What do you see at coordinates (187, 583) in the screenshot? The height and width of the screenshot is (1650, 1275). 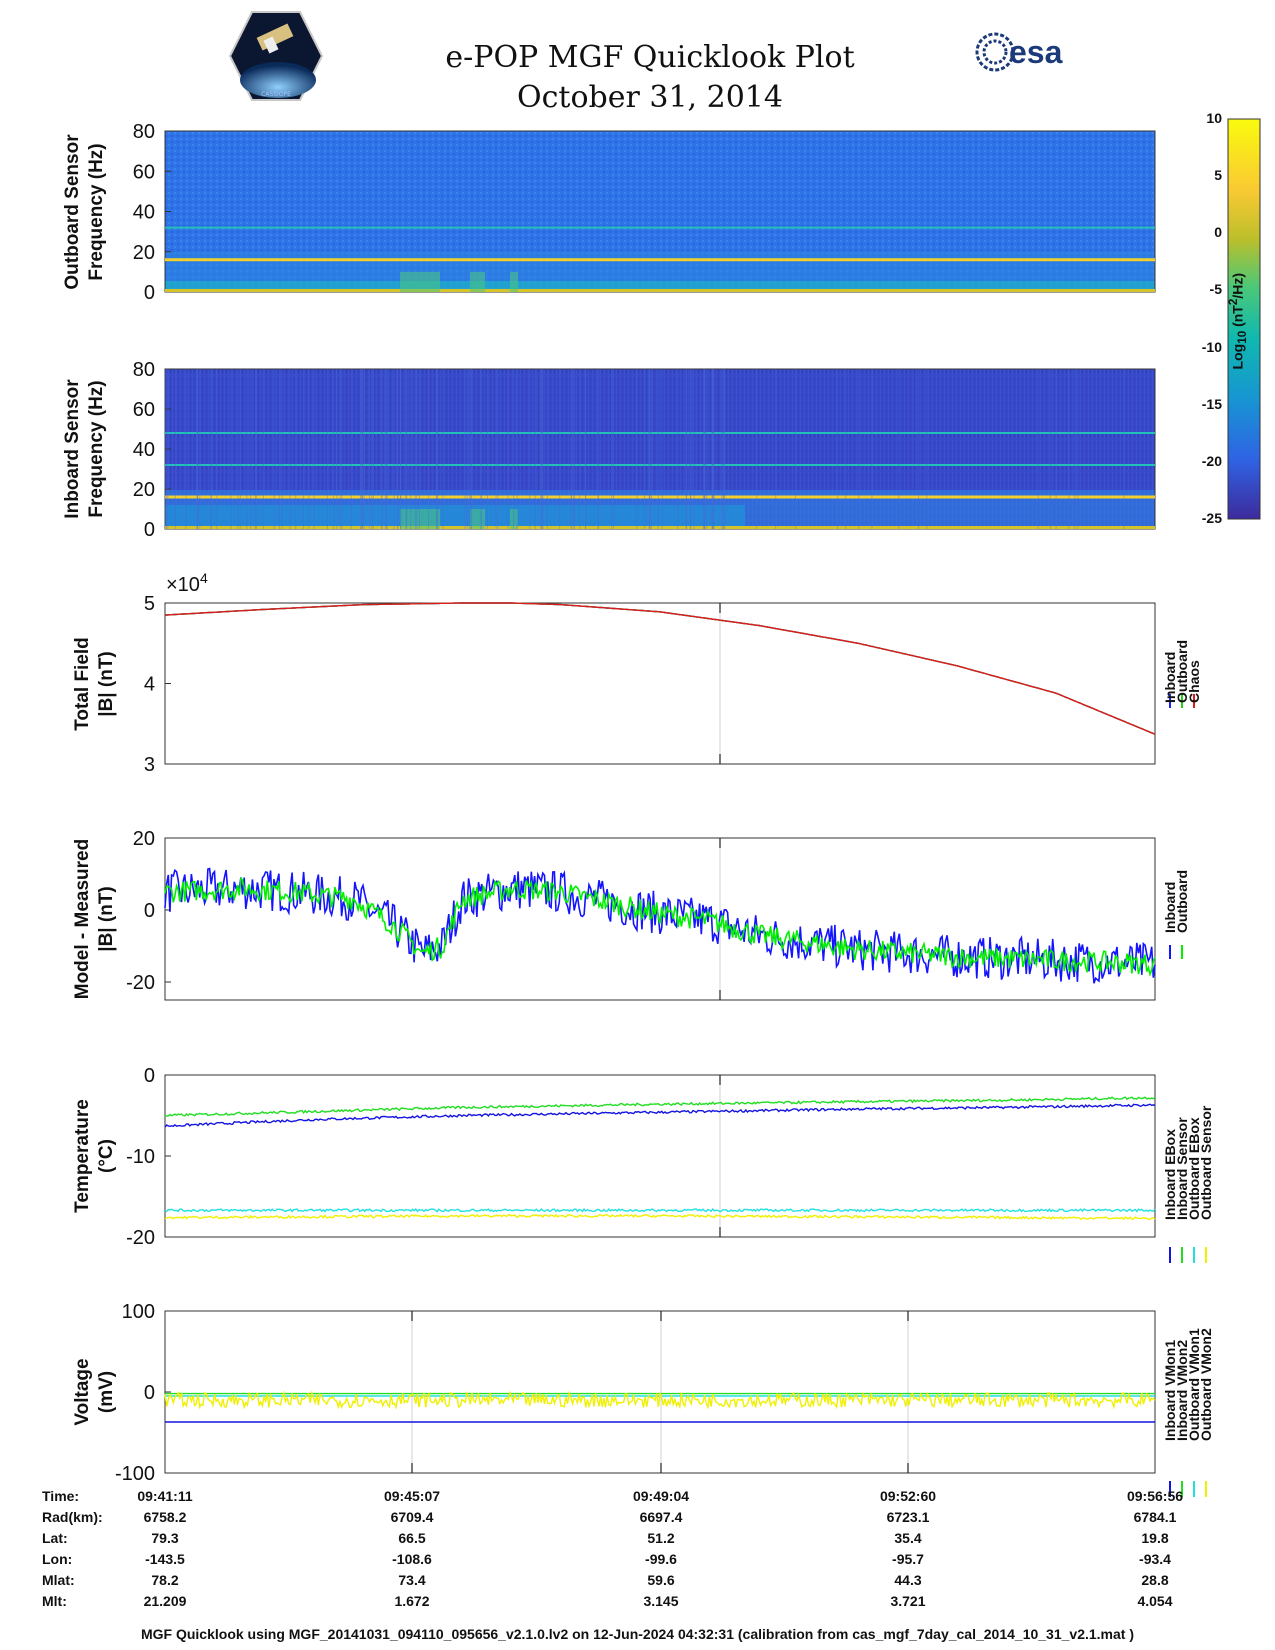 I see `exponent-label: ×10⁴` at bounding box center [187, 583].